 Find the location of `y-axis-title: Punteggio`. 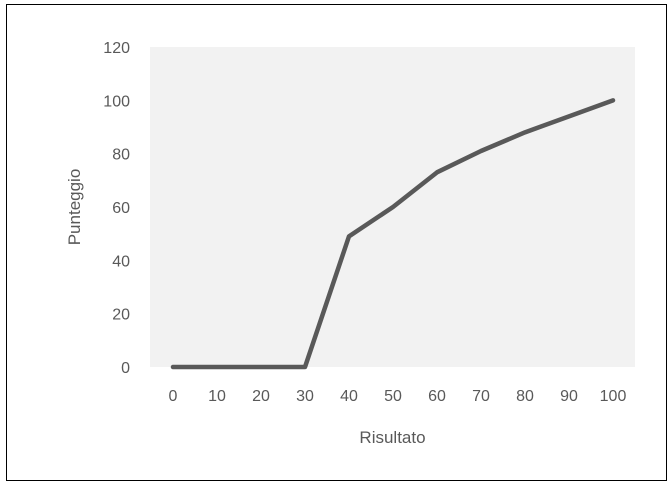

y-axis-title: Punteggio is located at coordinates (74, 207).